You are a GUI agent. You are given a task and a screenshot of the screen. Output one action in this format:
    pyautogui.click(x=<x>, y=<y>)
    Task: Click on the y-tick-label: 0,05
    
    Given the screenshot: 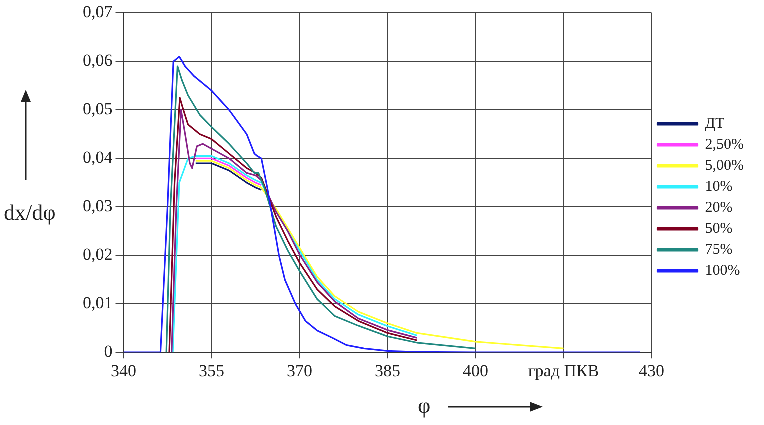 What is the action you would take?
    pyautogui.click(x=98, y=109)
    